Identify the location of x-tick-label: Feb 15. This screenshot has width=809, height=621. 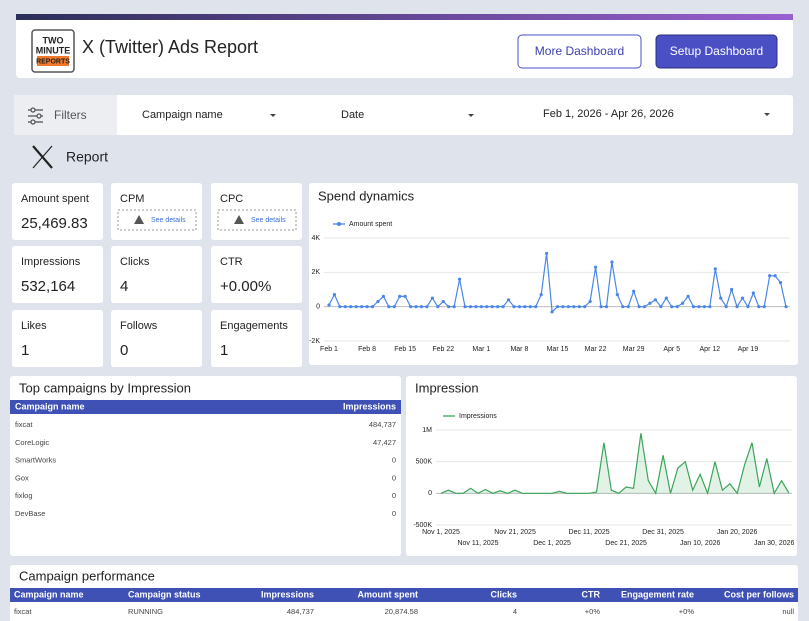
(405, 349).